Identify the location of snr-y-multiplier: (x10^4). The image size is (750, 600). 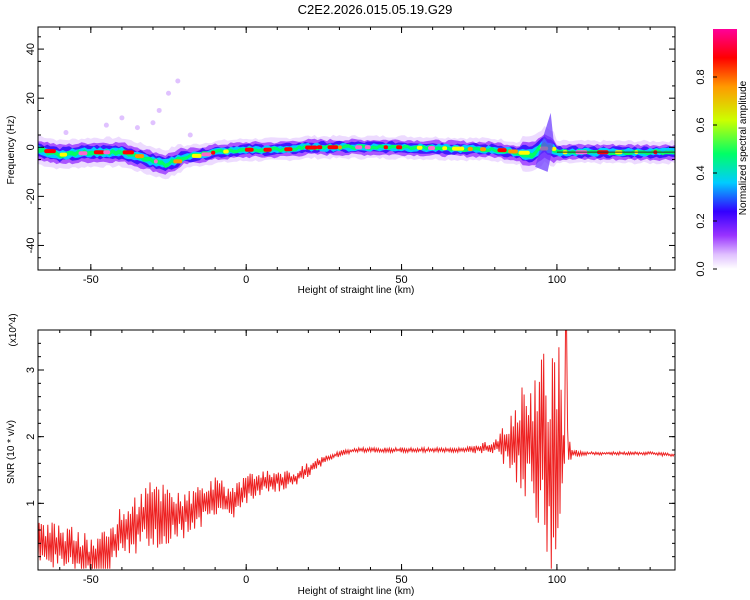
(13, 329).